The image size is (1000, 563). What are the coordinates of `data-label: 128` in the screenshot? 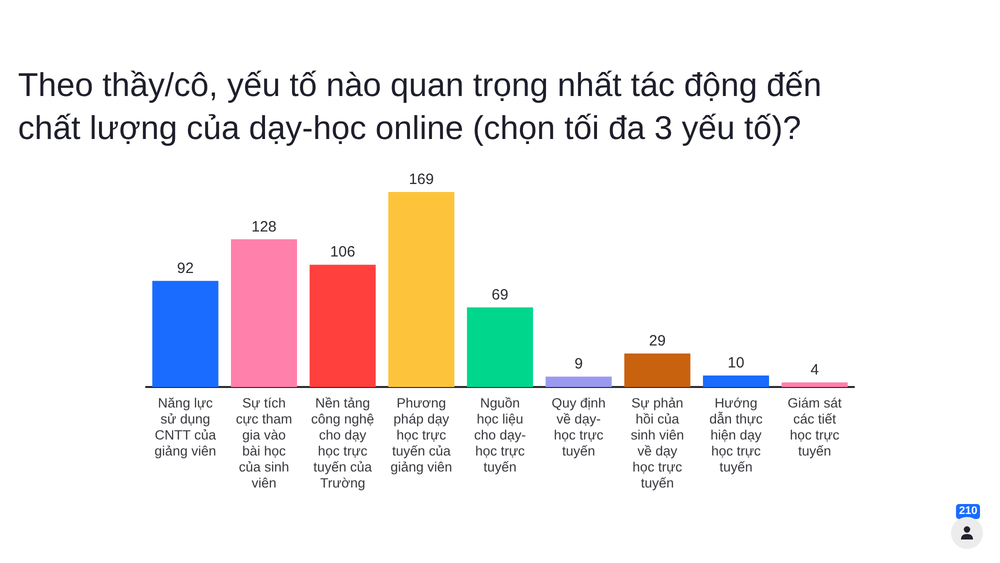 It's located at (264, 227).